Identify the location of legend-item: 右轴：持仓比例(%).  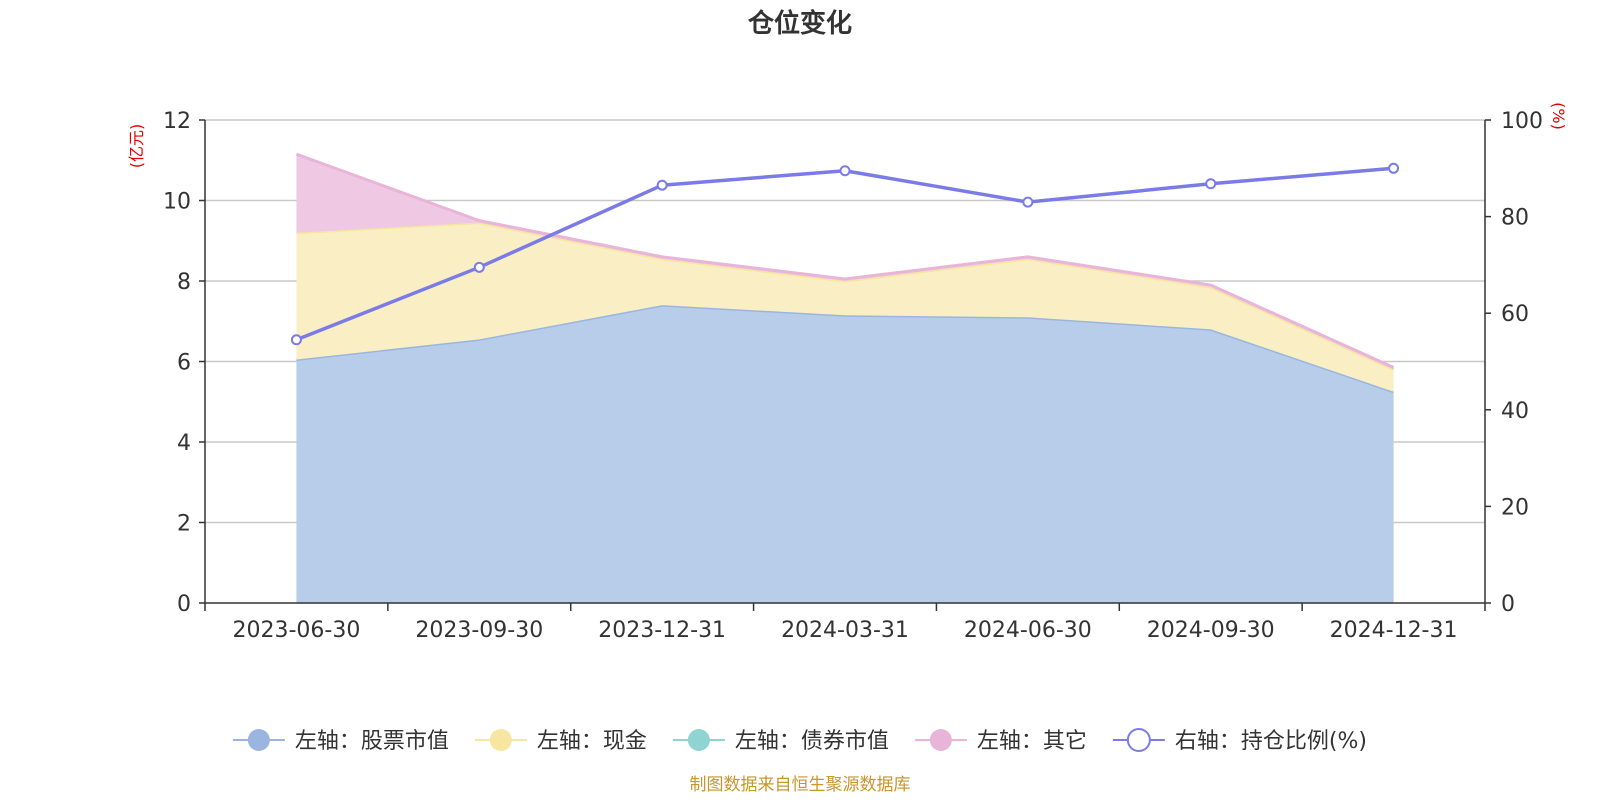
(1239, 741).